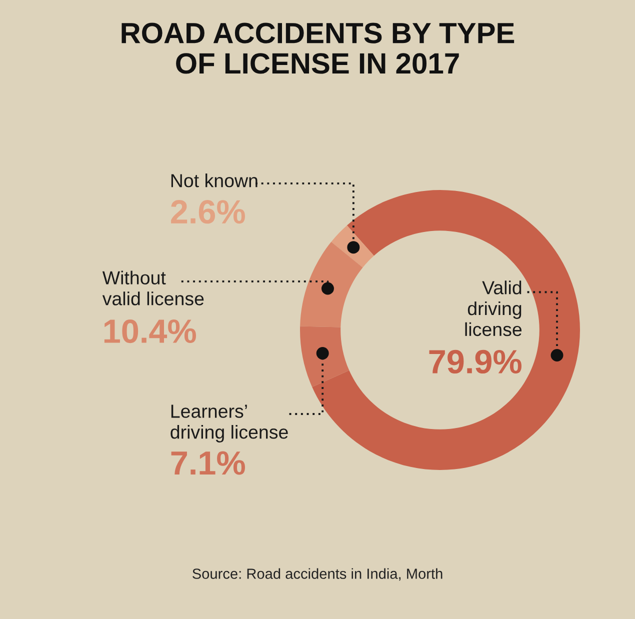  What do you see at coordinates (150, 331) in the screenshot?
I see `data-label: 10.4%` at bounding box center [150, 331].